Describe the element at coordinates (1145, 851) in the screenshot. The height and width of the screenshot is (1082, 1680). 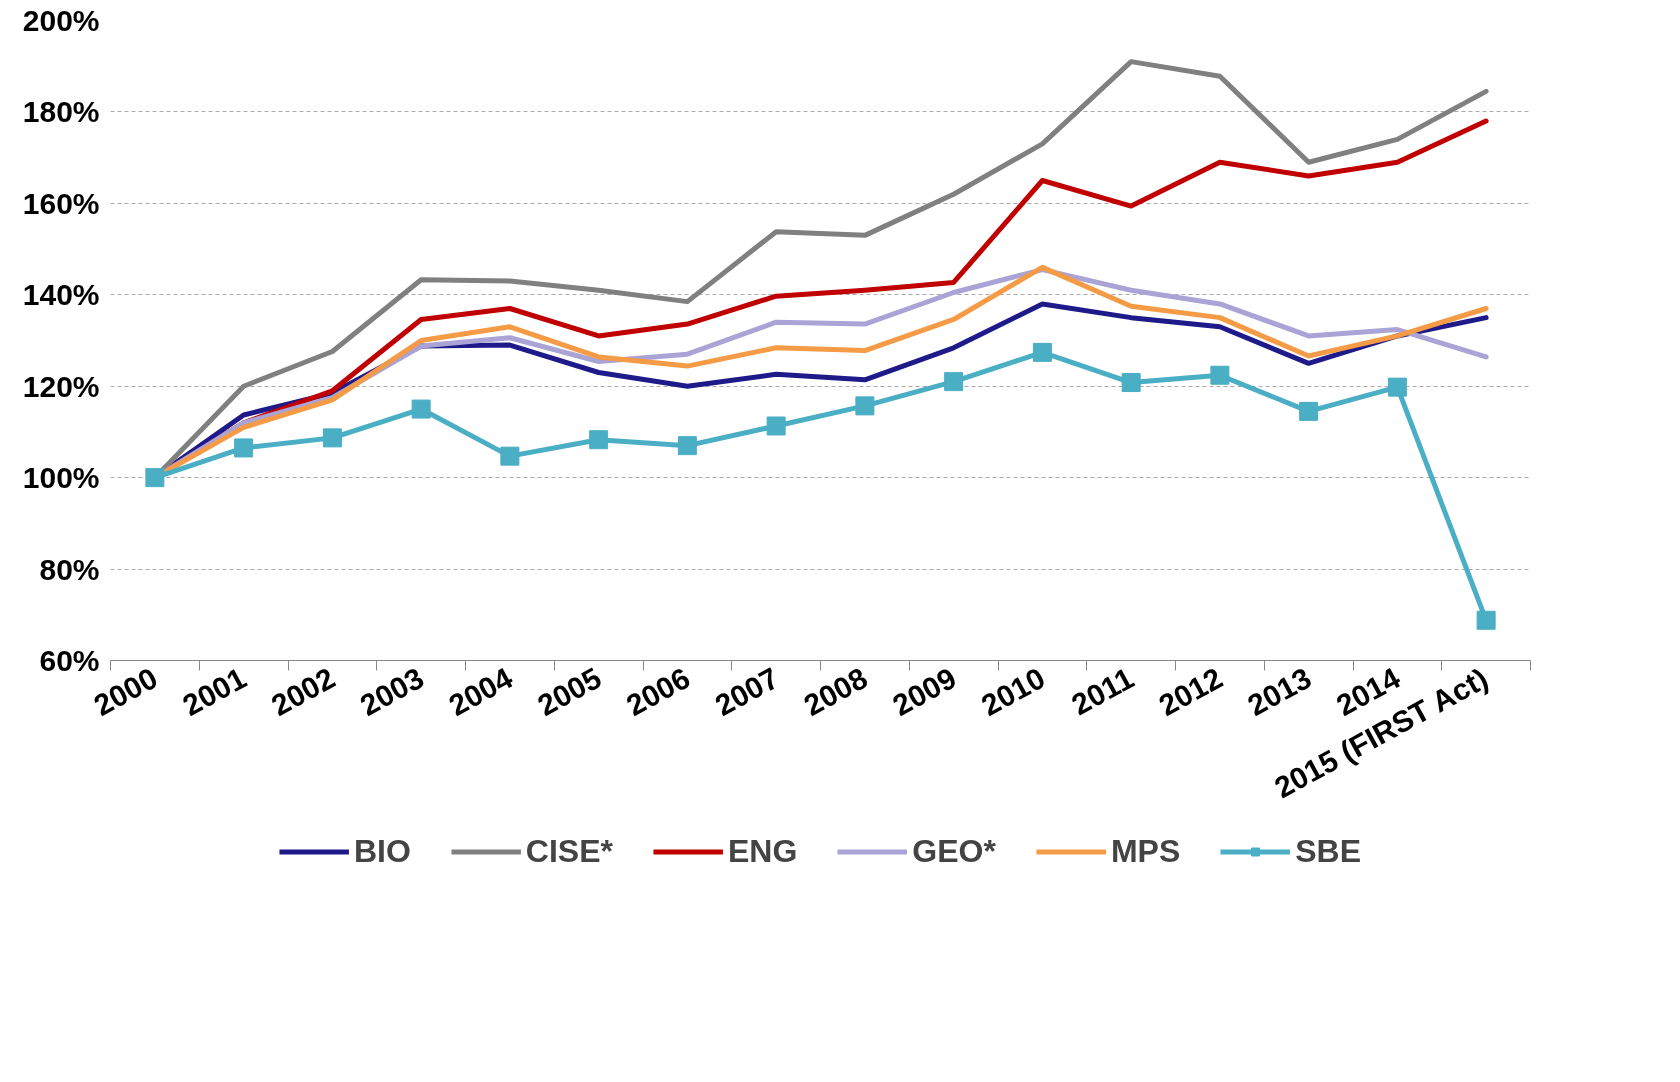
I see `legend-label: MPS` at that location.